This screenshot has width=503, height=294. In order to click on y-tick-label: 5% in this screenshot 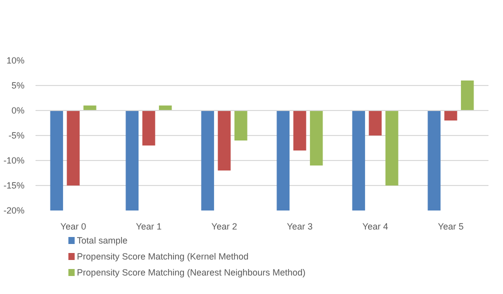, I will do `click(18, 85)`.